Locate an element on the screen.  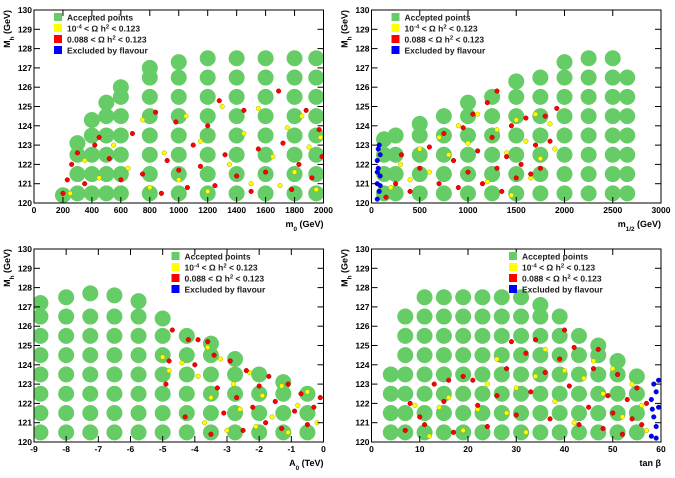
y-tick-label: 125 is located at coordinates (25, 345).